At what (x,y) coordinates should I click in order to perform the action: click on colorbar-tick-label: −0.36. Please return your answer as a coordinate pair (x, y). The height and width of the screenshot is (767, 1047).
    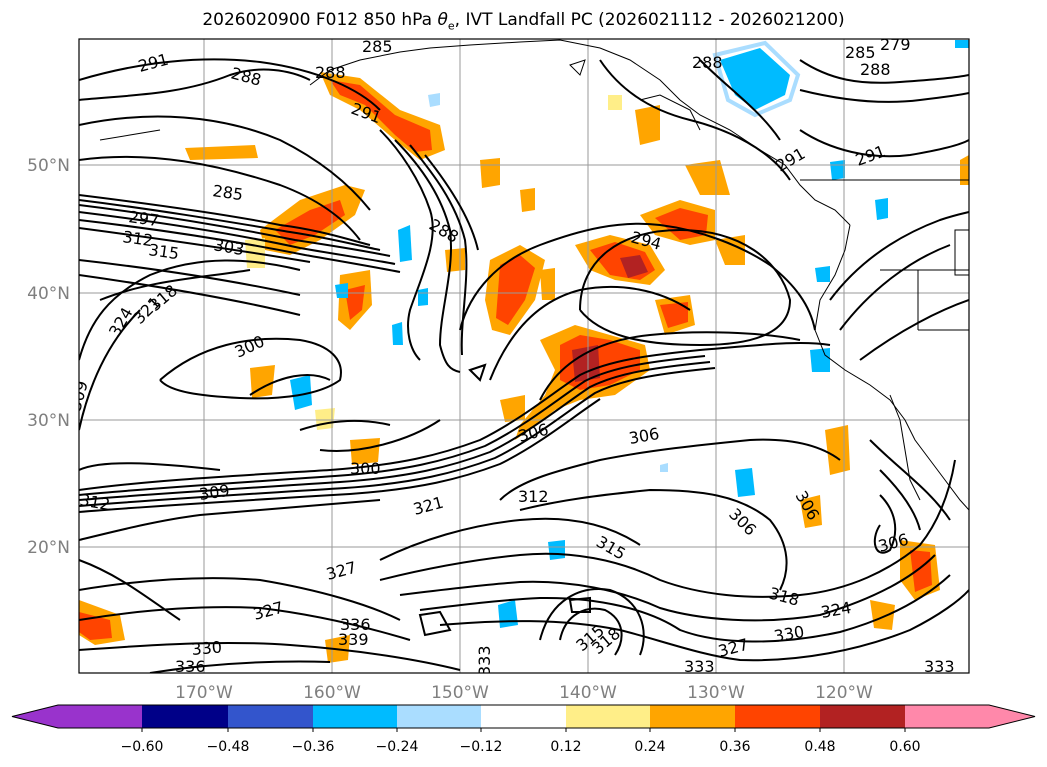
    Looking at the image, I should click on (313, 747).